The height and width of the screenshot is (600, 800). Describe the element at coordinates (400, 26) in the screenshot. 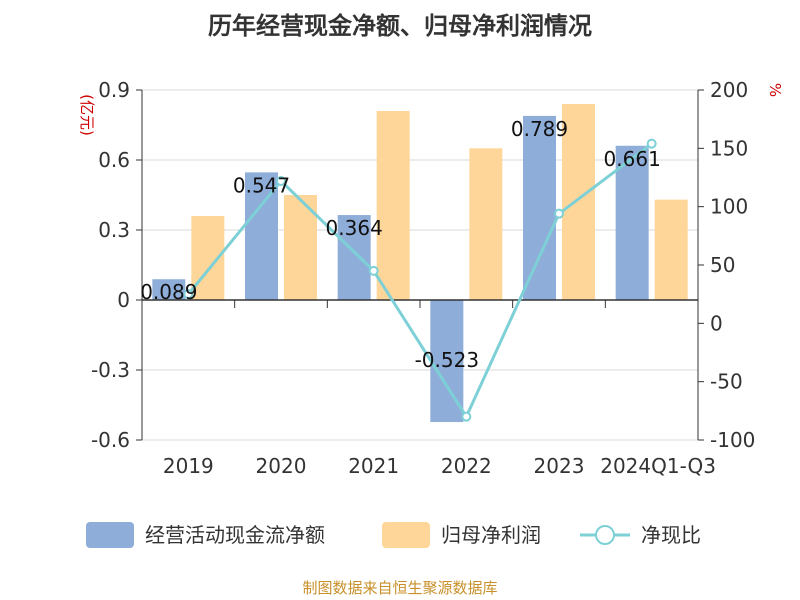

I see `chart-title: 历年经营现金净额、归母净利润情况` at that location.